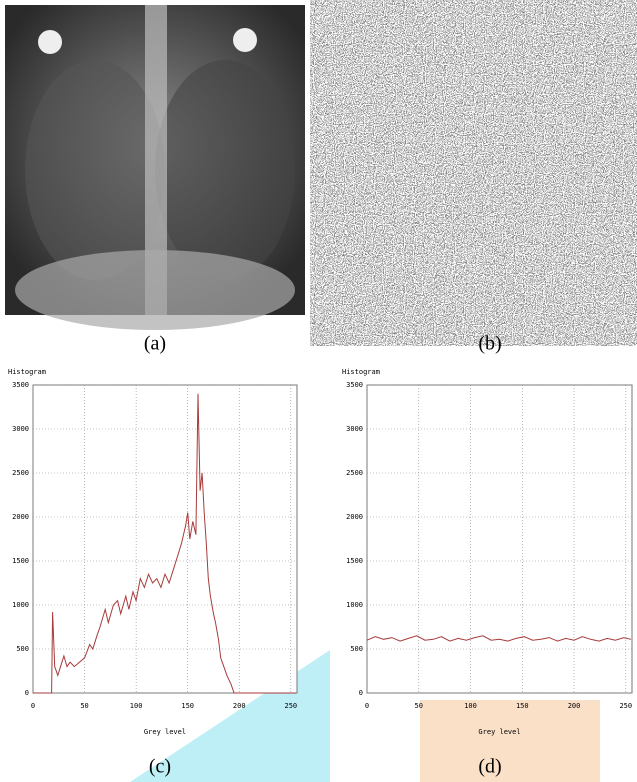  Describe the element at coordinates (489, 767) in the screenshot. I see `caption: (d)` at that location.